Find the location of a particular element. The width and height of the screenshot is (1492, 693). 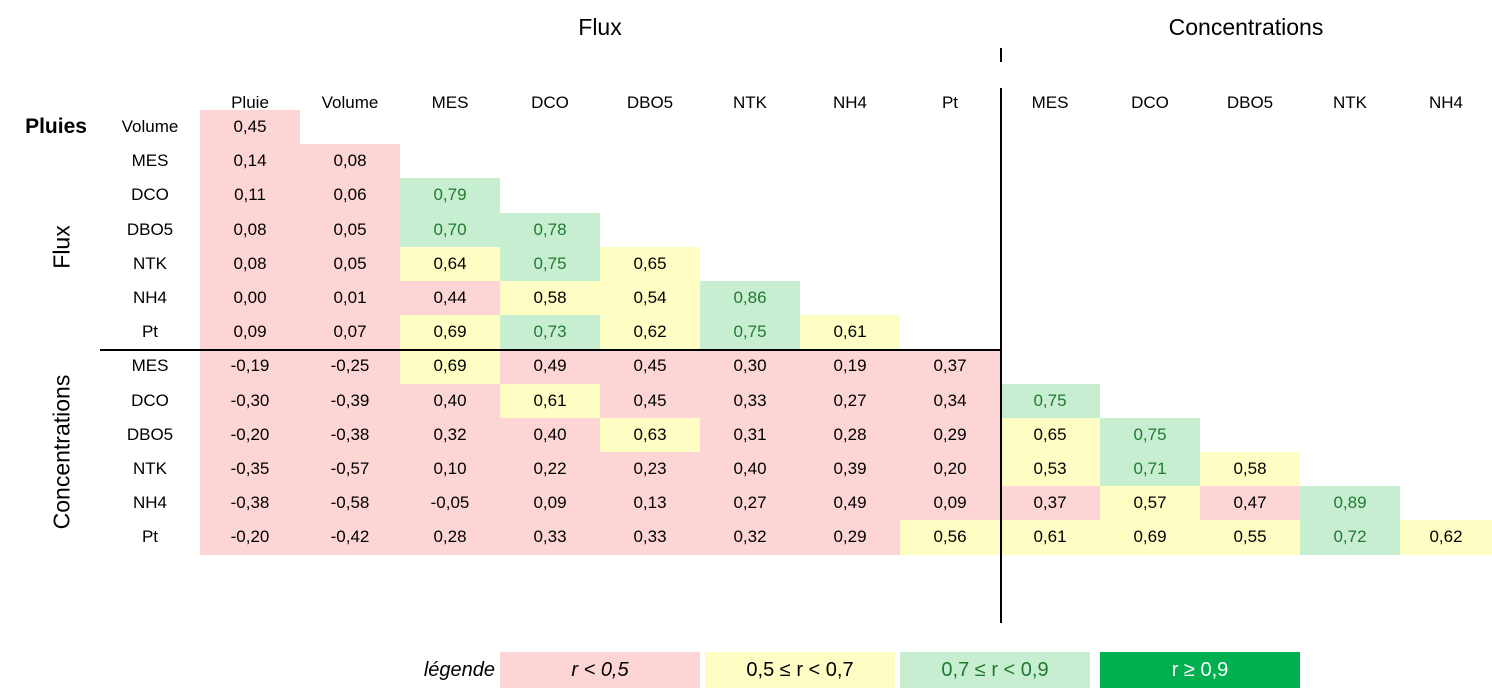

cell: 0,22 is located at coordinates (550, 469).